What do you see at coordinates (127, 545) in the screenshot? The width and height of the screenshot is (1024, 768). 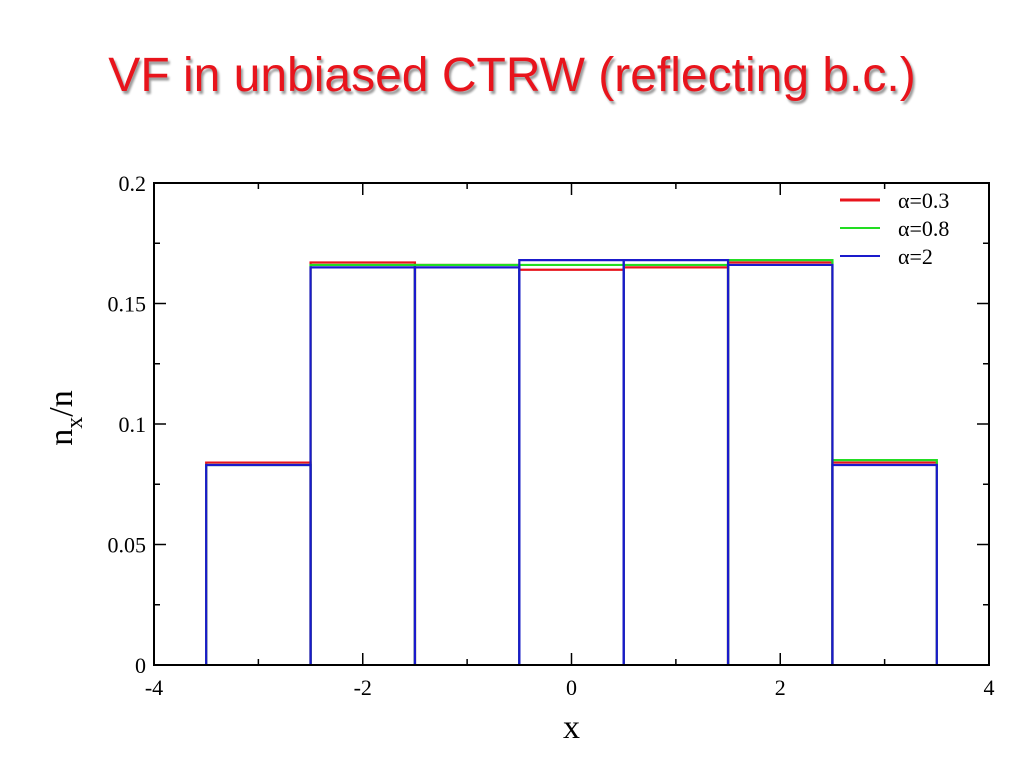 I see `y-tick-label: 0.05` at bounding box center [127, 545].